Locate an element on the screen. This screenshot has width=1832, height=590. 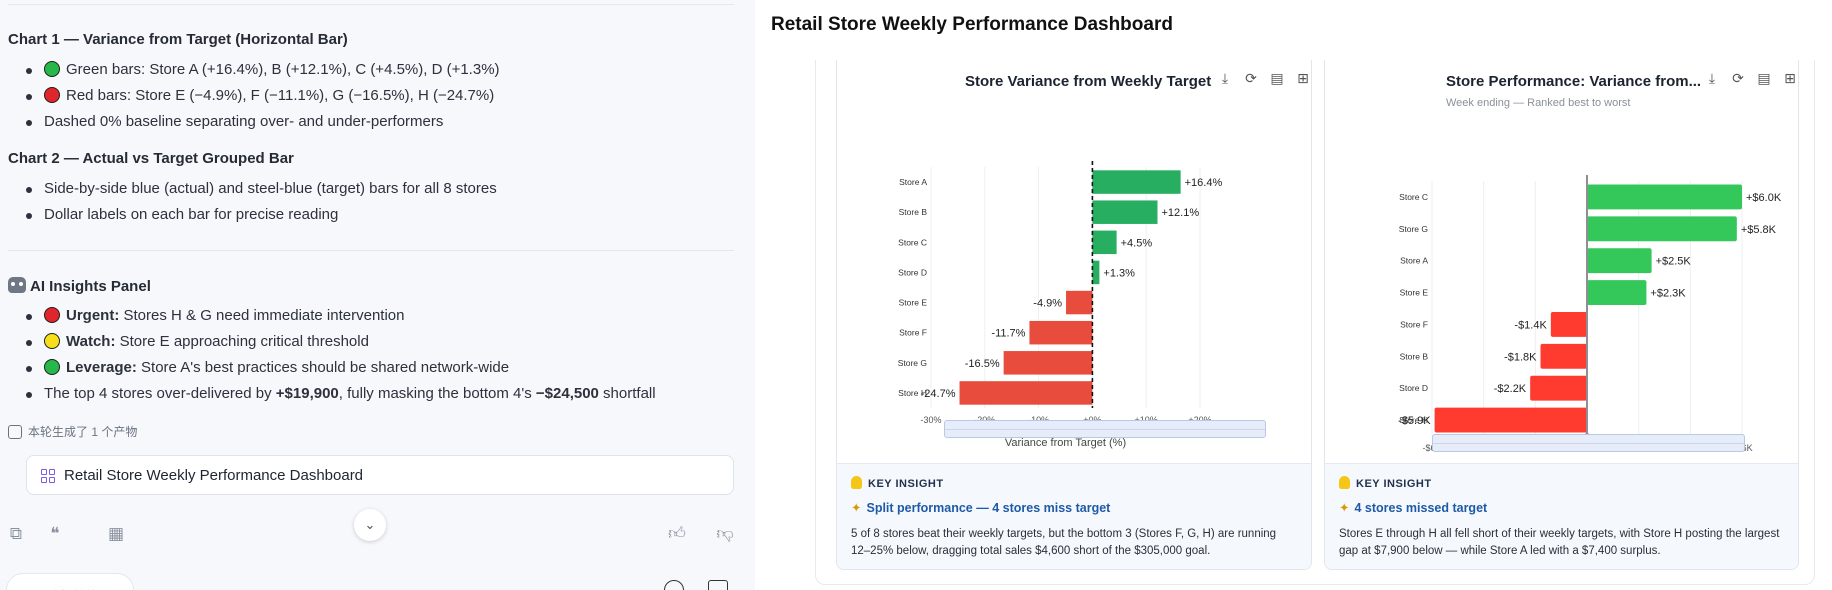
data-label: -$5.9K is located at coordinates (1414, 421).